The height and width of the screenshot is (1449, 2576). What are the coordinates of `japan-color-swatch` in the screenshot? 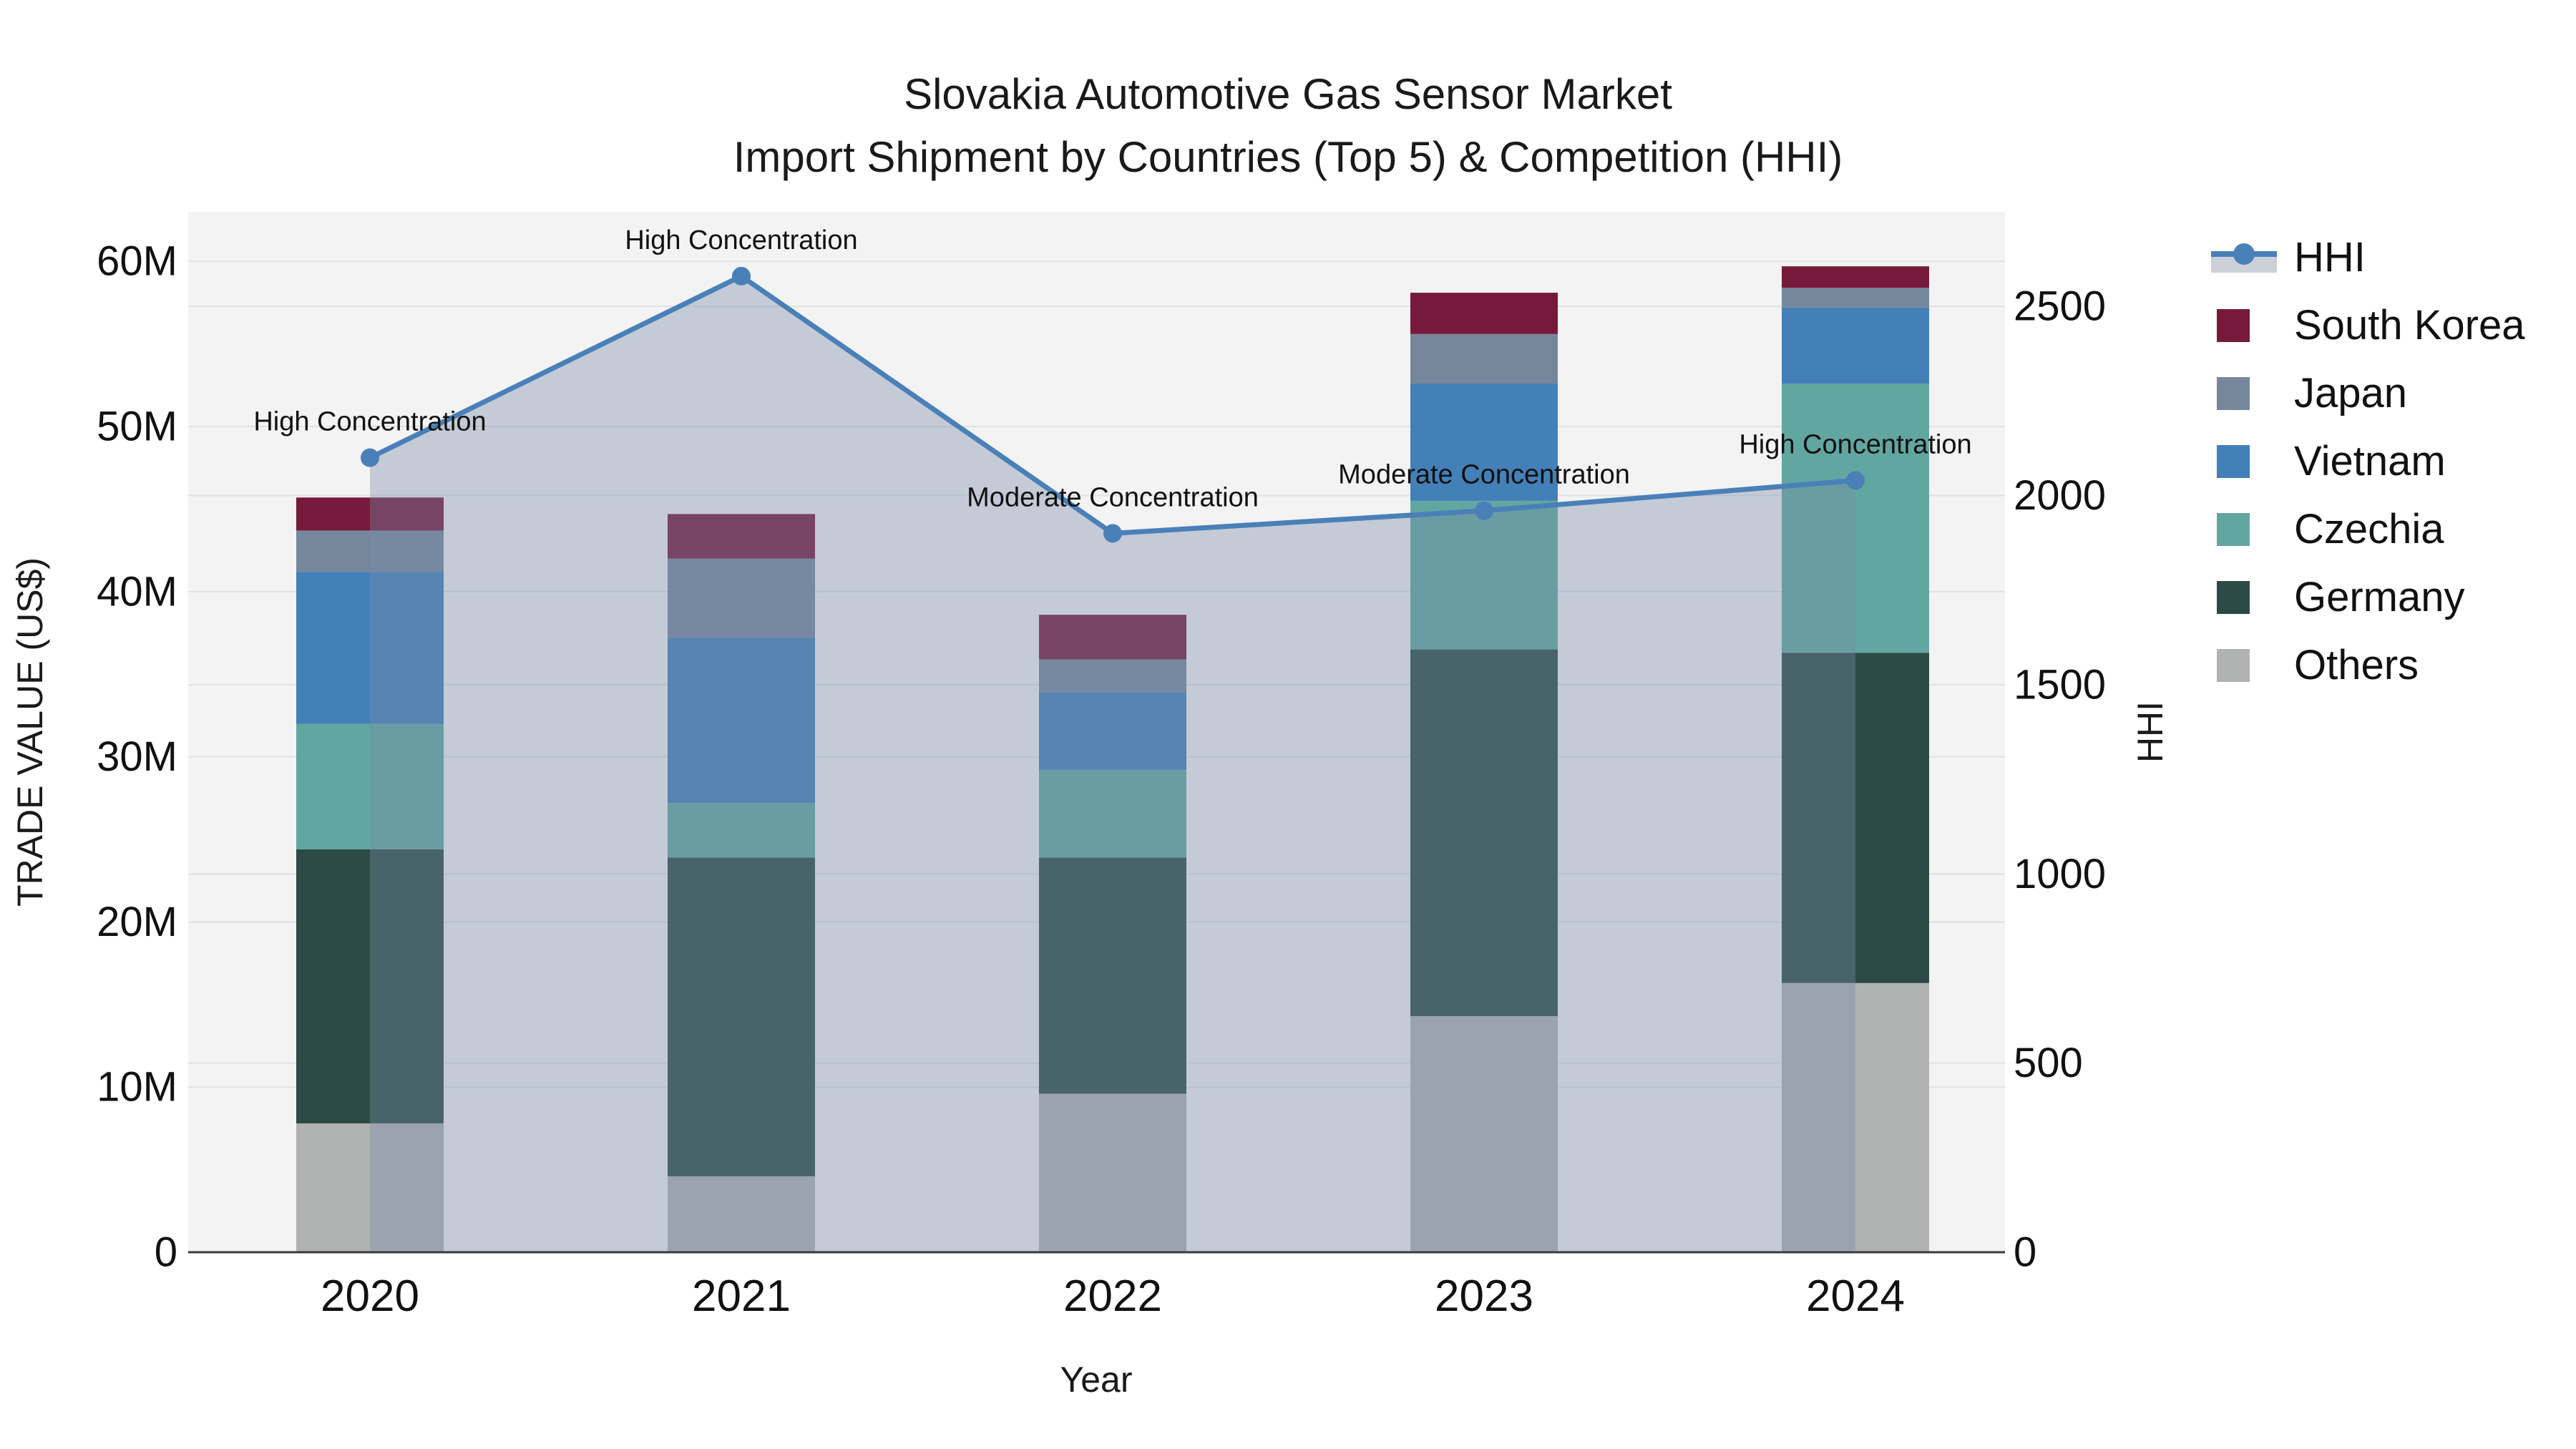 It's located at (2244, 393).